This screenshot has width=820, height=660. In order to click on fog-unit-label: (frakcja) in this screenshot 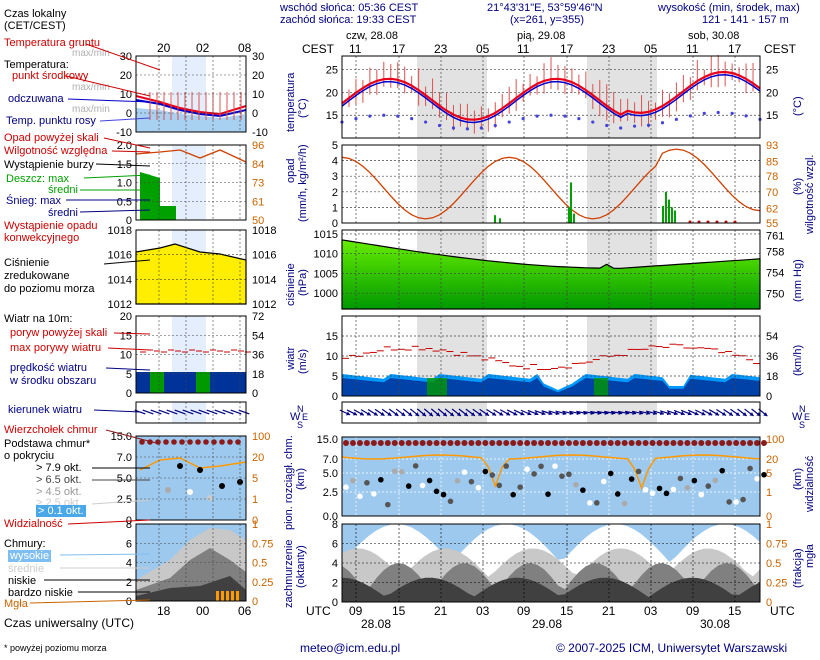, I will do `click(798, 568)`.